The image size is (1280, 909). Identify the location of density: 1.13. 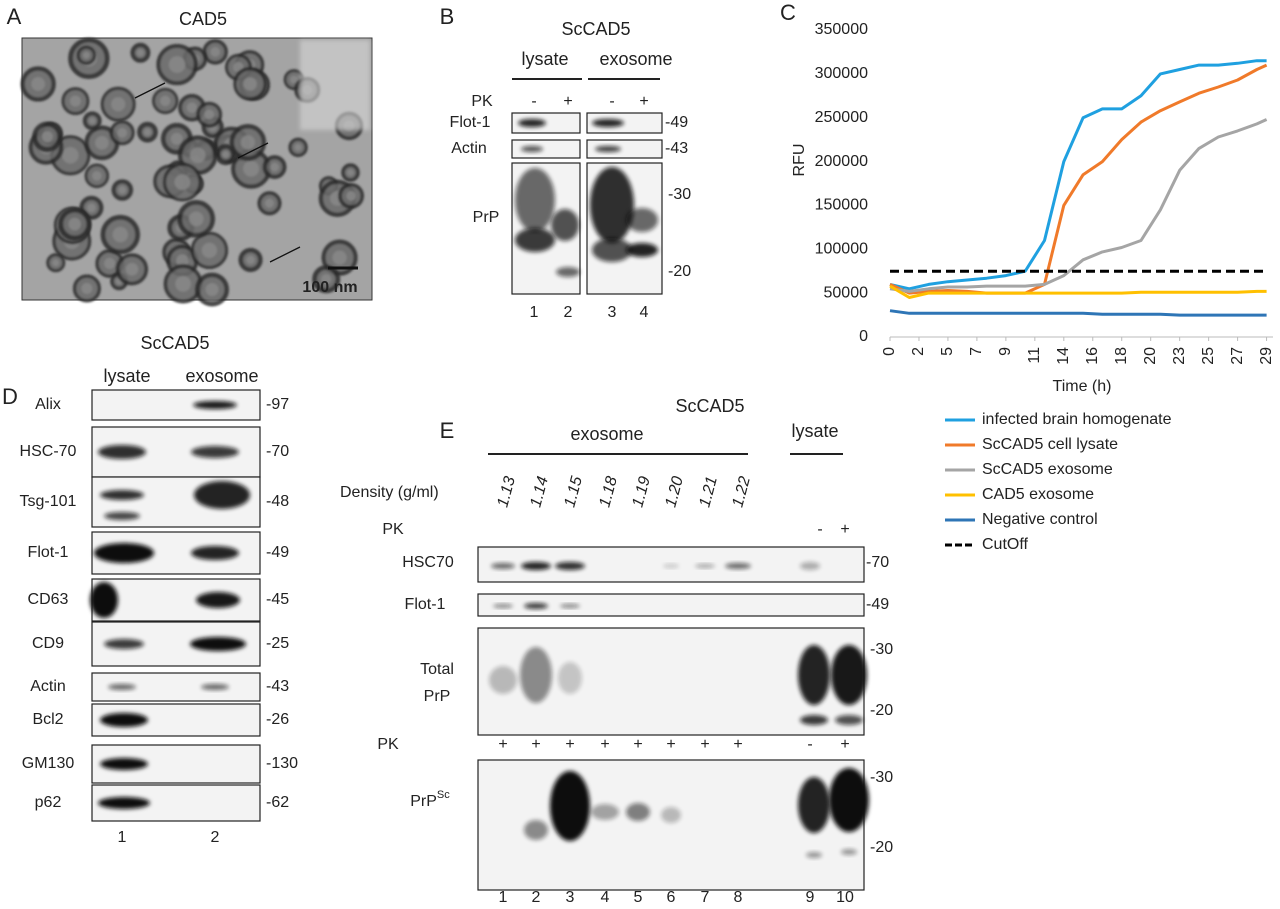
(506, 492).